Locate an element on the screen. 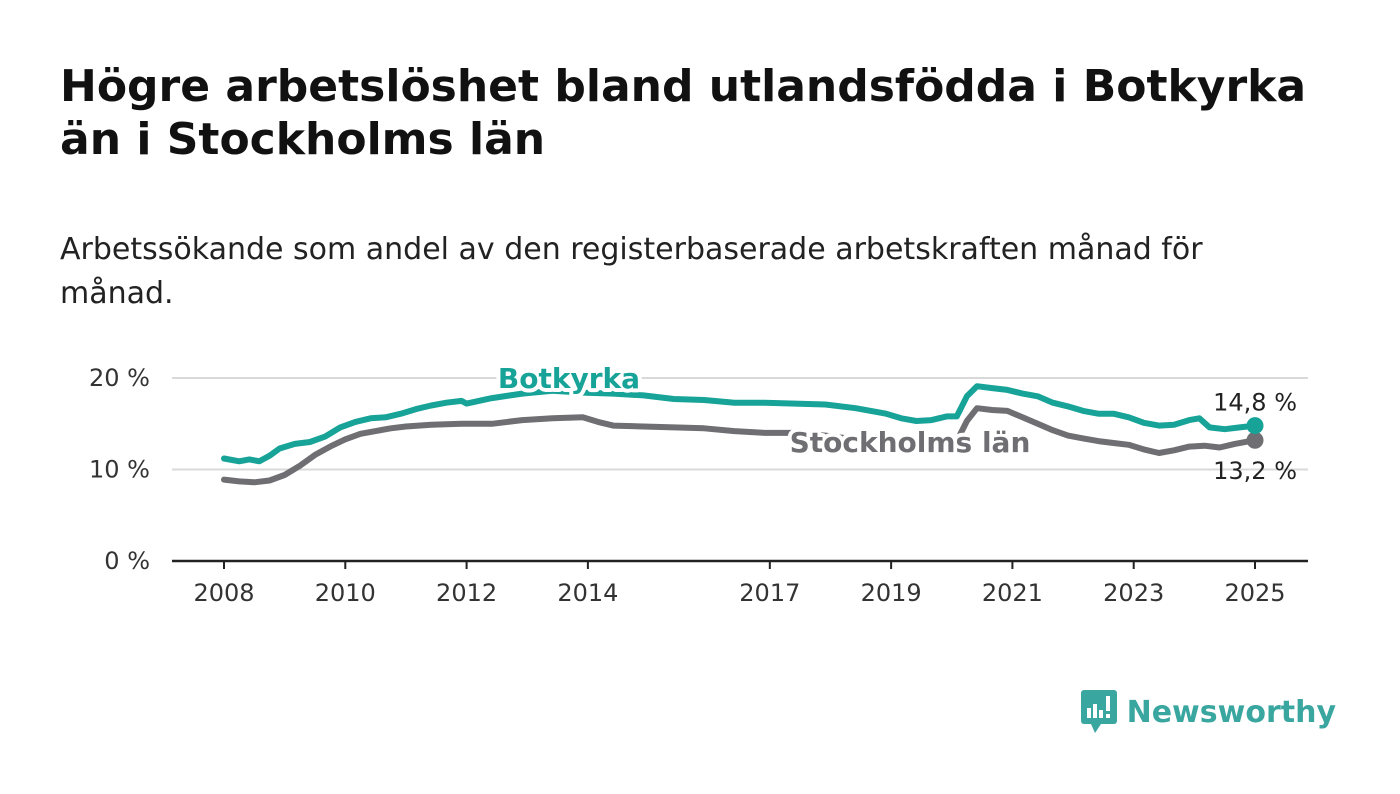 The height and width of the screenshot is (794, 1400). series-line-botkyrka is located at coordinates (739, 424).